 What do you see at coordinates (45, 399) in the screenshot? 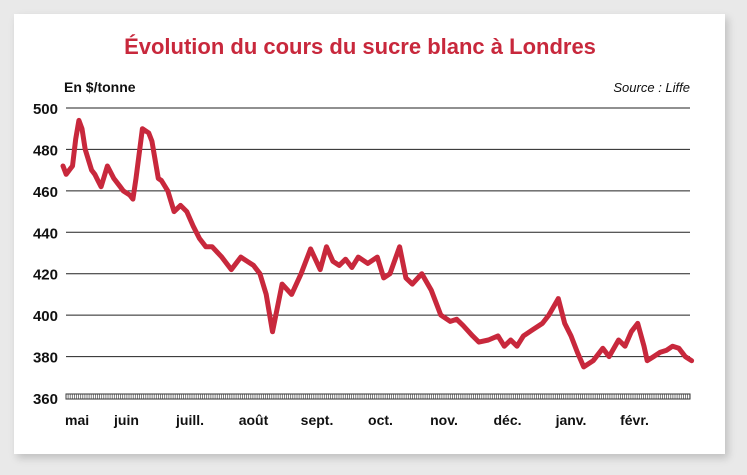
I see `y-tick-label: 360` at bounding box center [45, 399].